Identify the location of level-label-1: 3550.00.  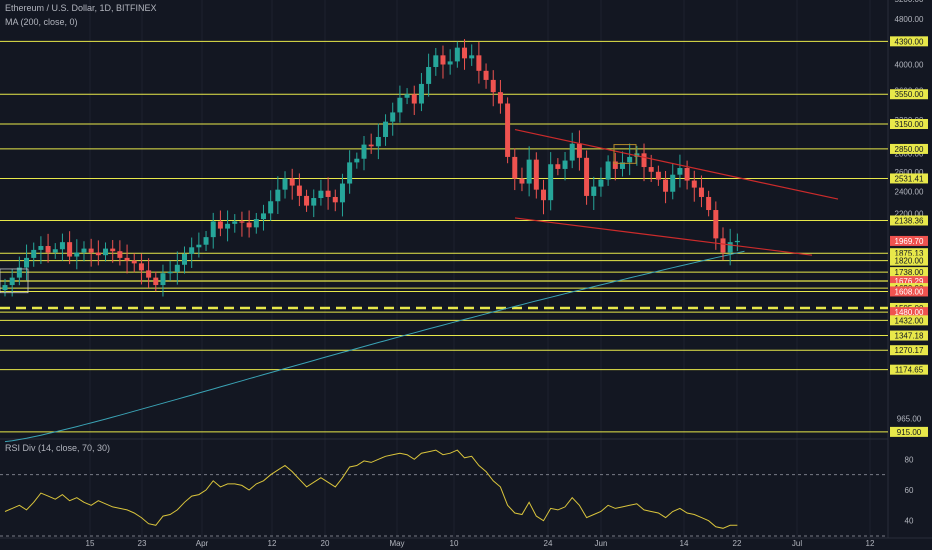
(909, 94).